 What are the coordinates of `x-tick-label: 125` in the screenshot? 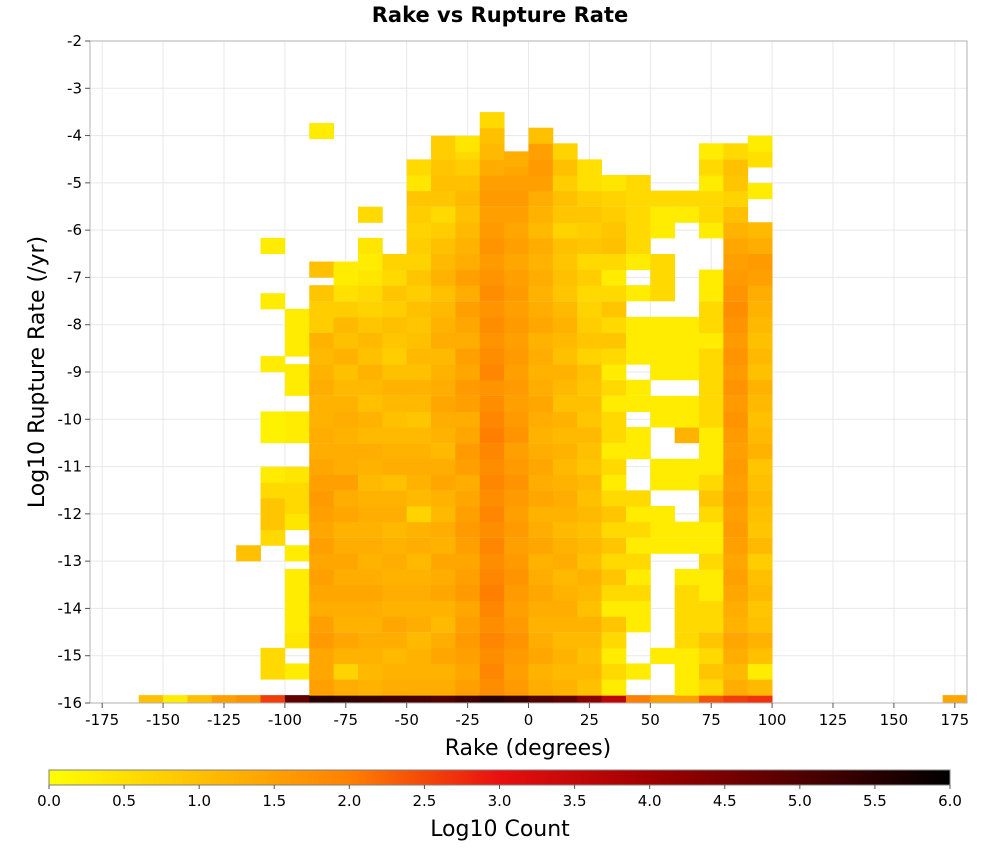 It's located at (833, 720).